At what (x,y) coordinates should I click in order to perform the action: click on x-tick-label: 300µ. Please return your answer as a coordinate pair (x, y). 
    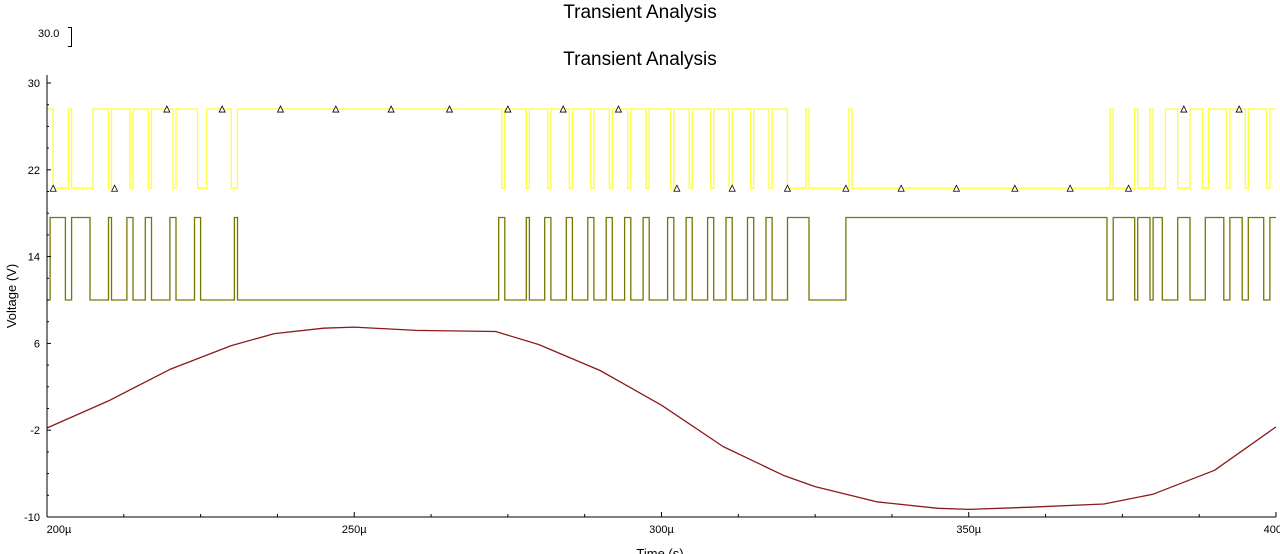
    Looking at the image, I should click on (661, 530).